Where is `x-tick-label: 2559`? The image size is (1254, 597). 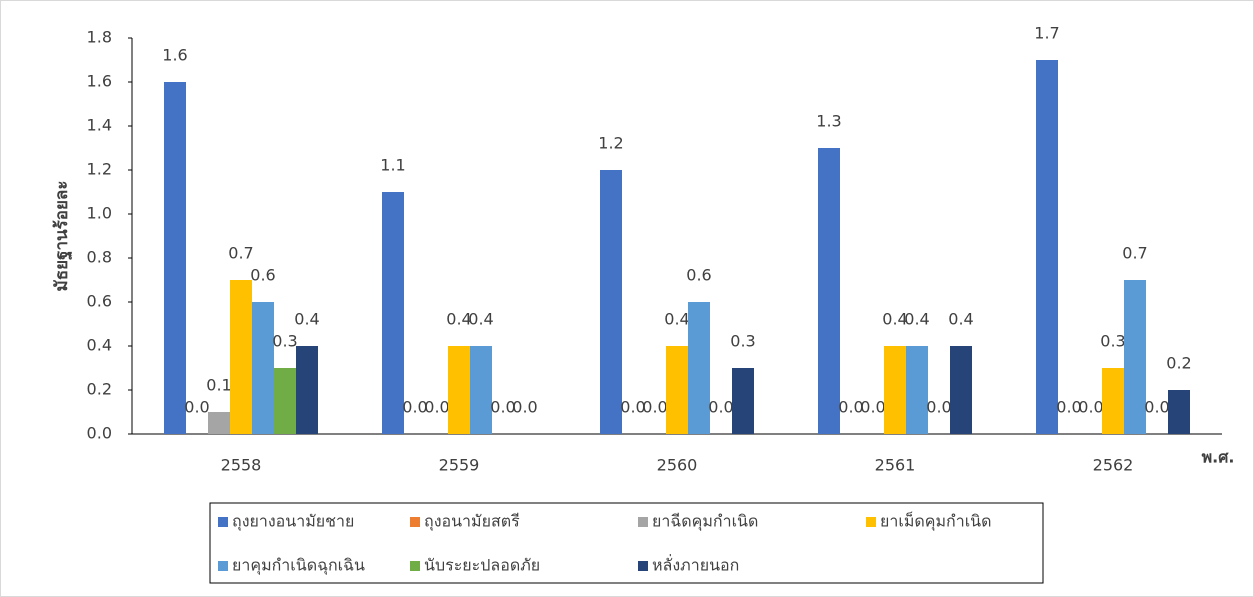 x-tick-label: 2559 is located at coordinates (459, 465).